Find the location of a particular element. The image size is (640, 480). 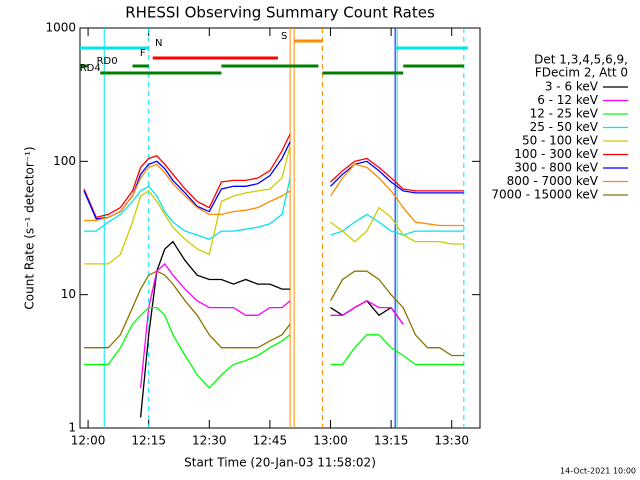

legend-label: 800 - 7000 keV is located at coordinates (553, 181).